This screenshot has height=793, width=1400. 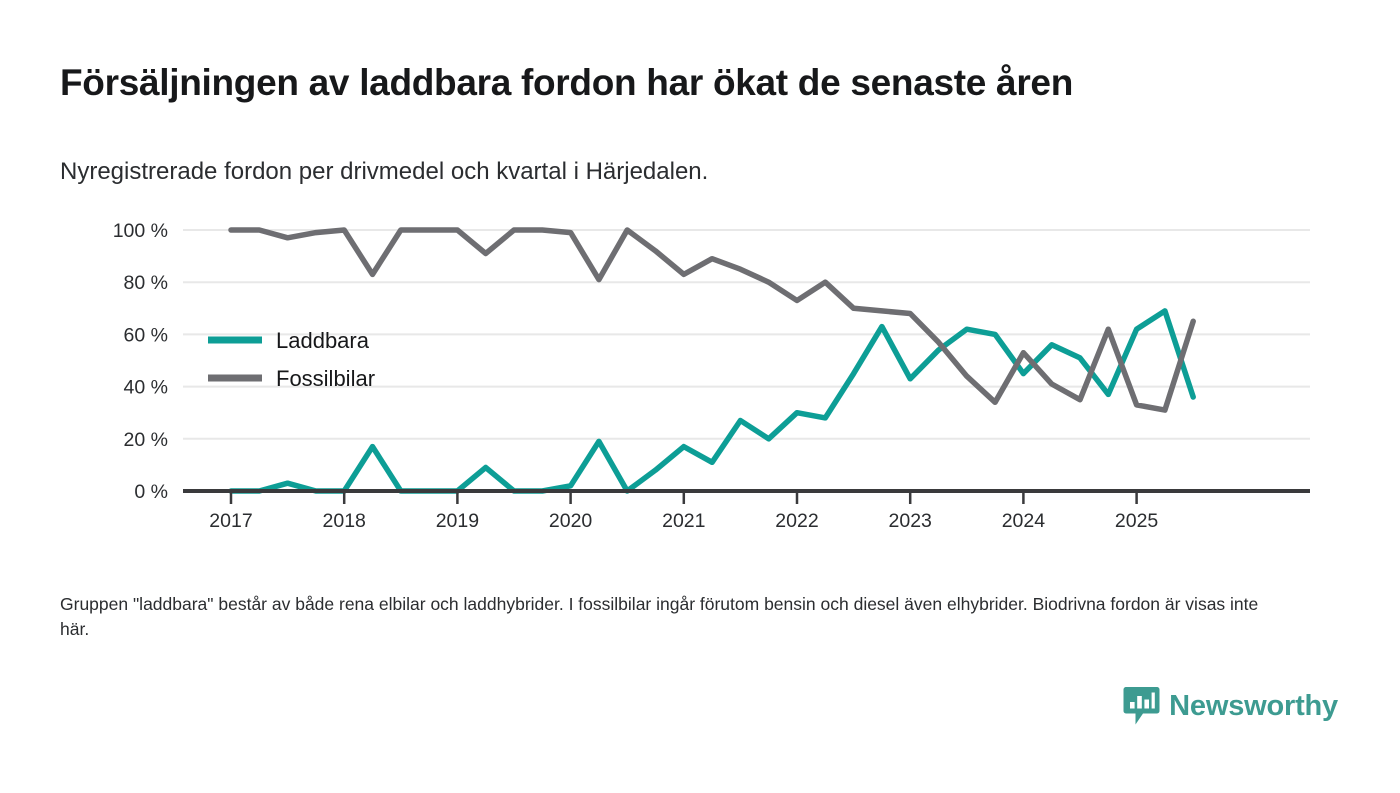 I want to click on x-axis-tick-label: 2022, so click(x=796, y=521).